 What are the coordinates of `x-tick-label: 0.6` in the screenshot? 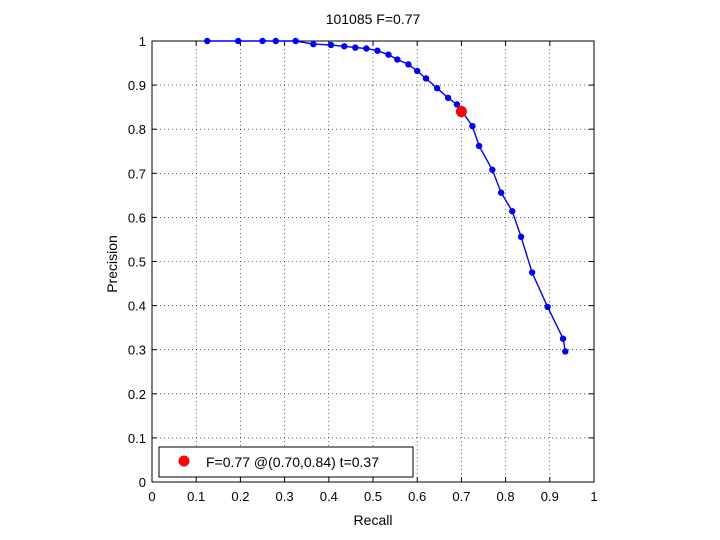 It's located at (417, 496).